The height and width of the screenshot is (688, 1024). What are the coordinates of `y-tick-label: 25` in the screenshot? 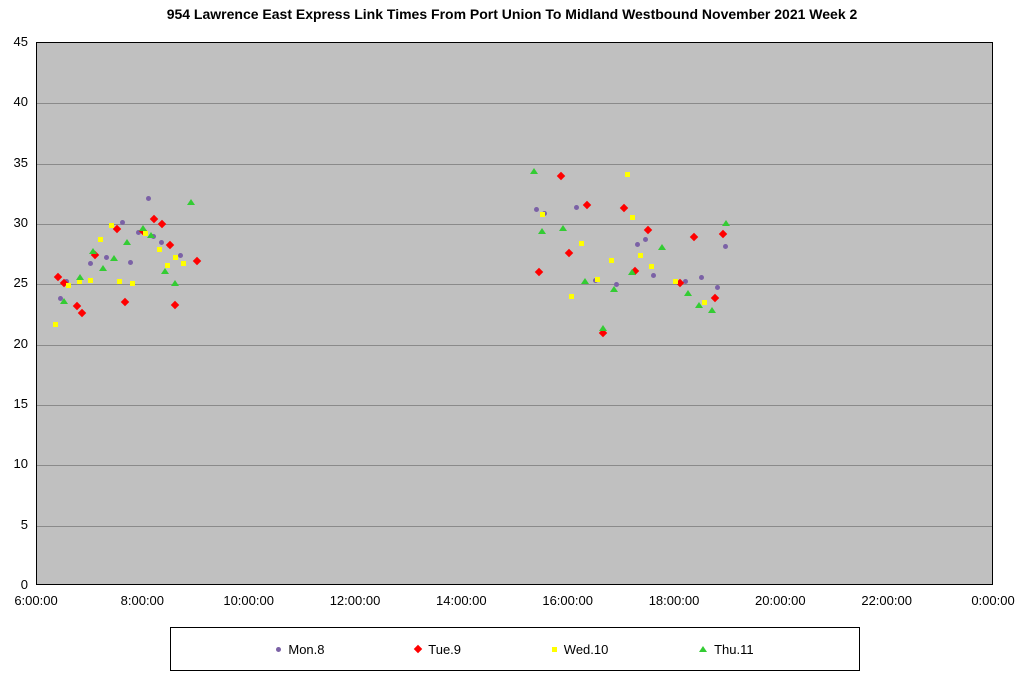 It's located at (20, 283).